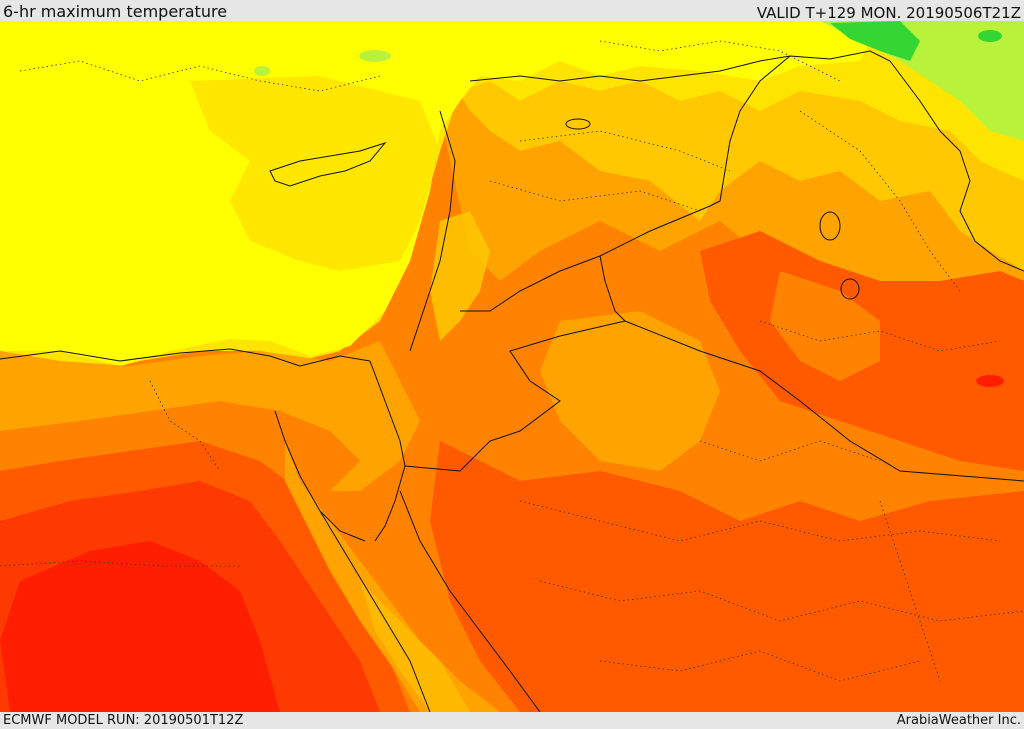 The height and width of the screenshot is (729, 1024). I want to click on coast-gulf-aqaba, so click(390, 503).